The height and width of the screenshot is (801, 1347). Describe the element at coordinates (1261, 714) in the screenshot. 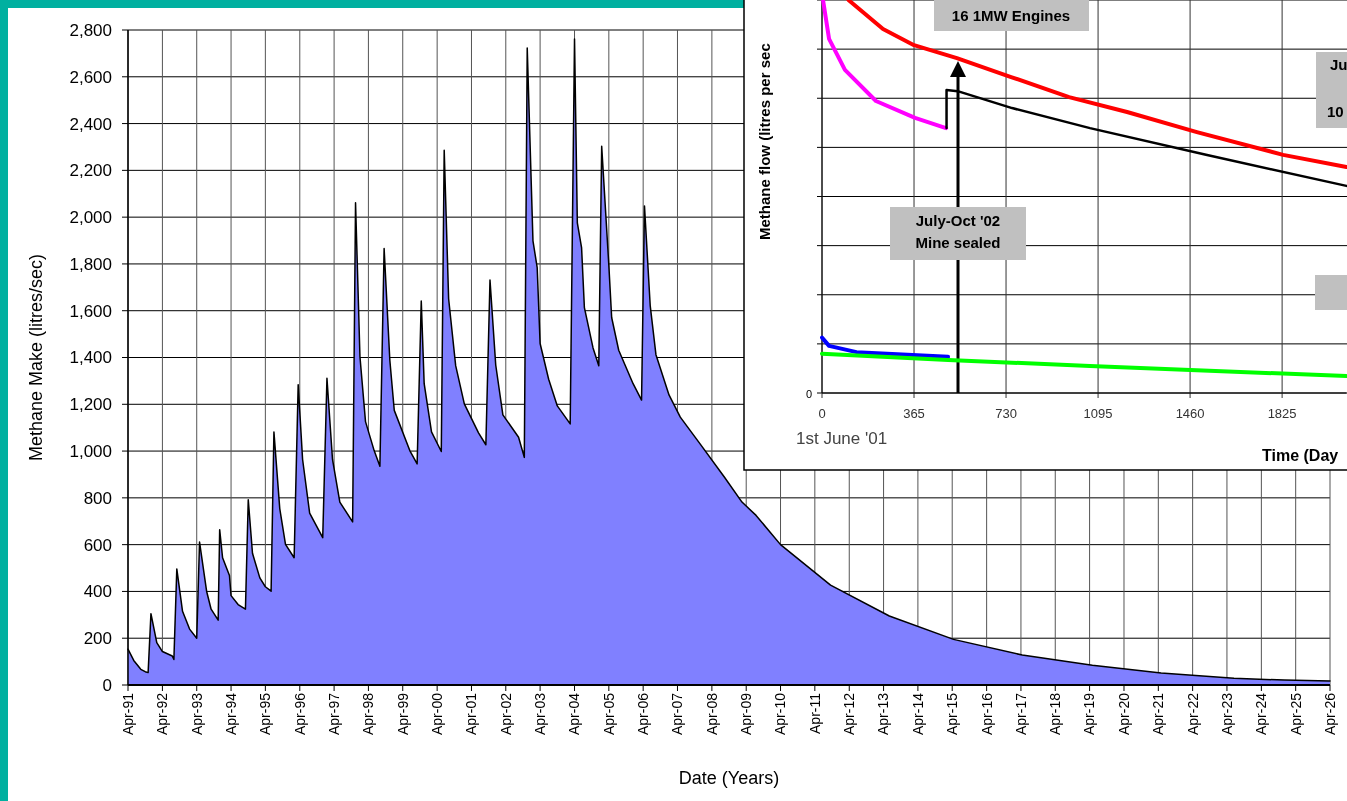

I see `x-tick-label: Apr-24` at that location.